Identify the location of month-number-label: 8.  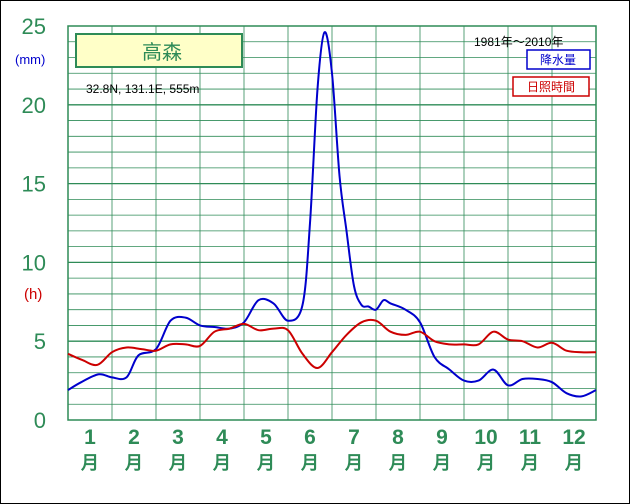
(398, 437).